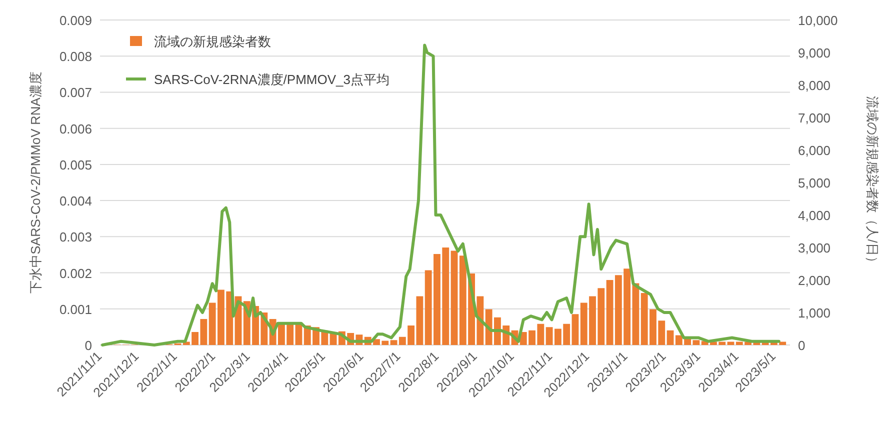  I want to click on y-tick-label: 0.002, so click(75, 273).